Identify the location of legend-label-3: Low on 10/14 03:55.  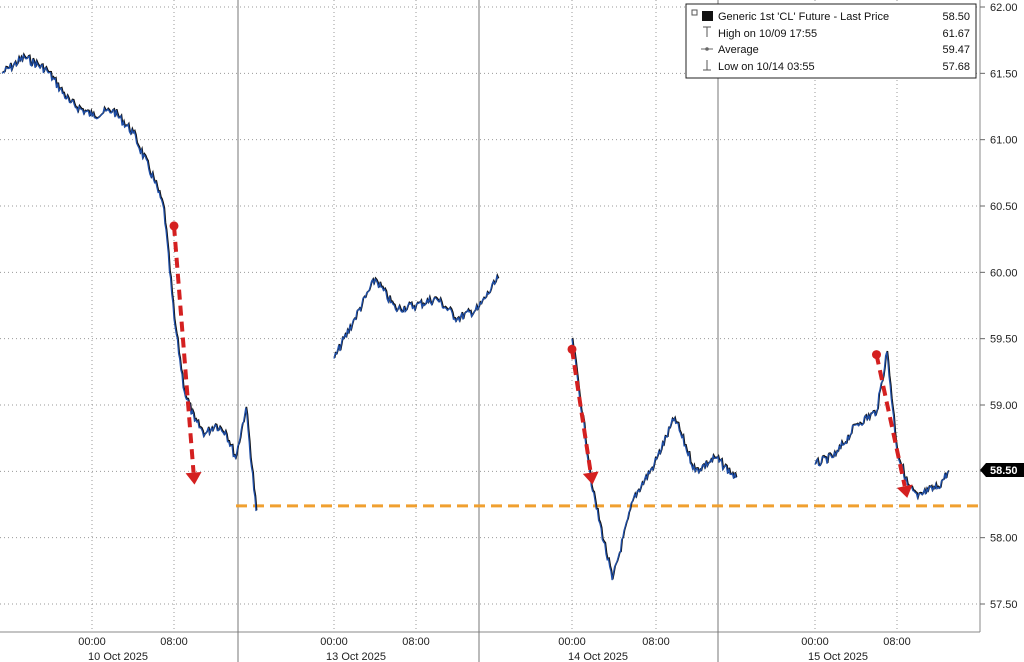
(766, 67).